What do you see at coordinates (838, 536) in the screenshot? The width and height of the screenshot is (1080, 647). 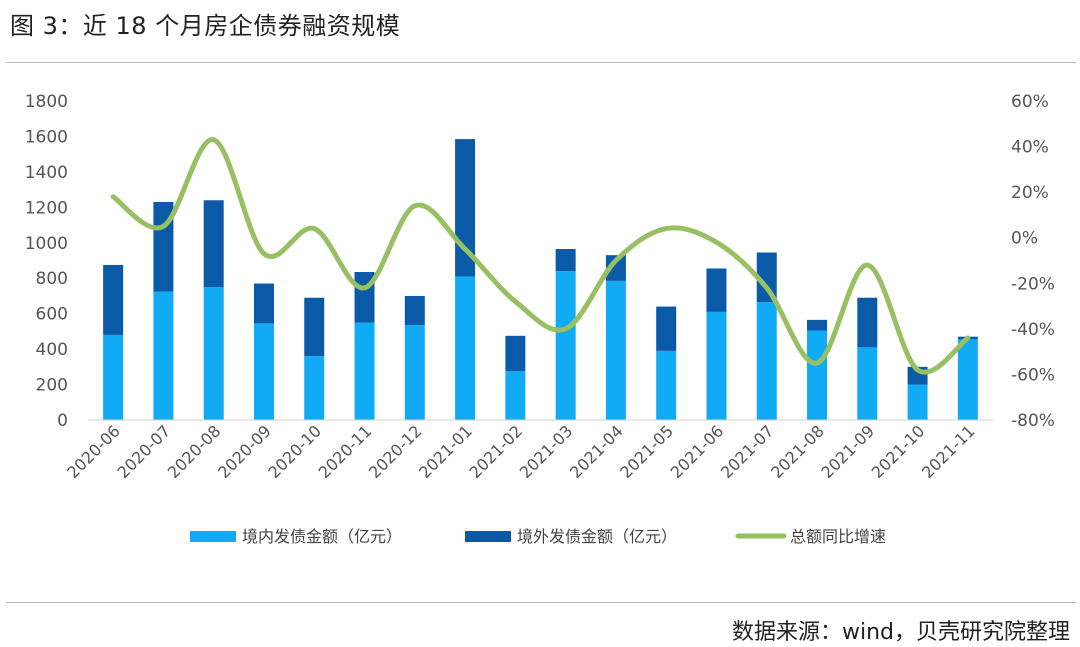 I see `legend-growth-label: 总额同比增速` at bounding box center [838, 536].